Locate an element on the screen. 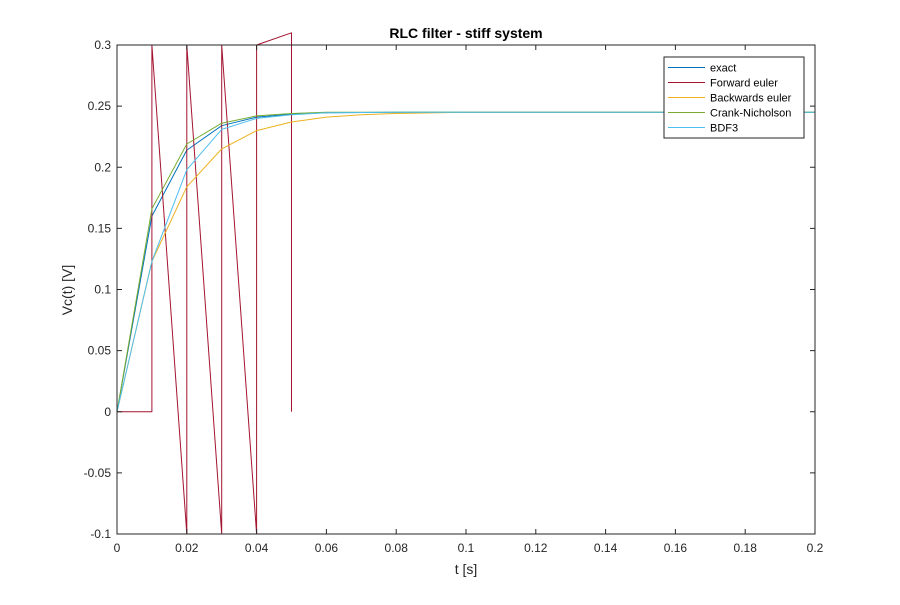 This screenshot has height=605, width=900. x-tick-label: 0.1 is located at coordinates (466, 548).